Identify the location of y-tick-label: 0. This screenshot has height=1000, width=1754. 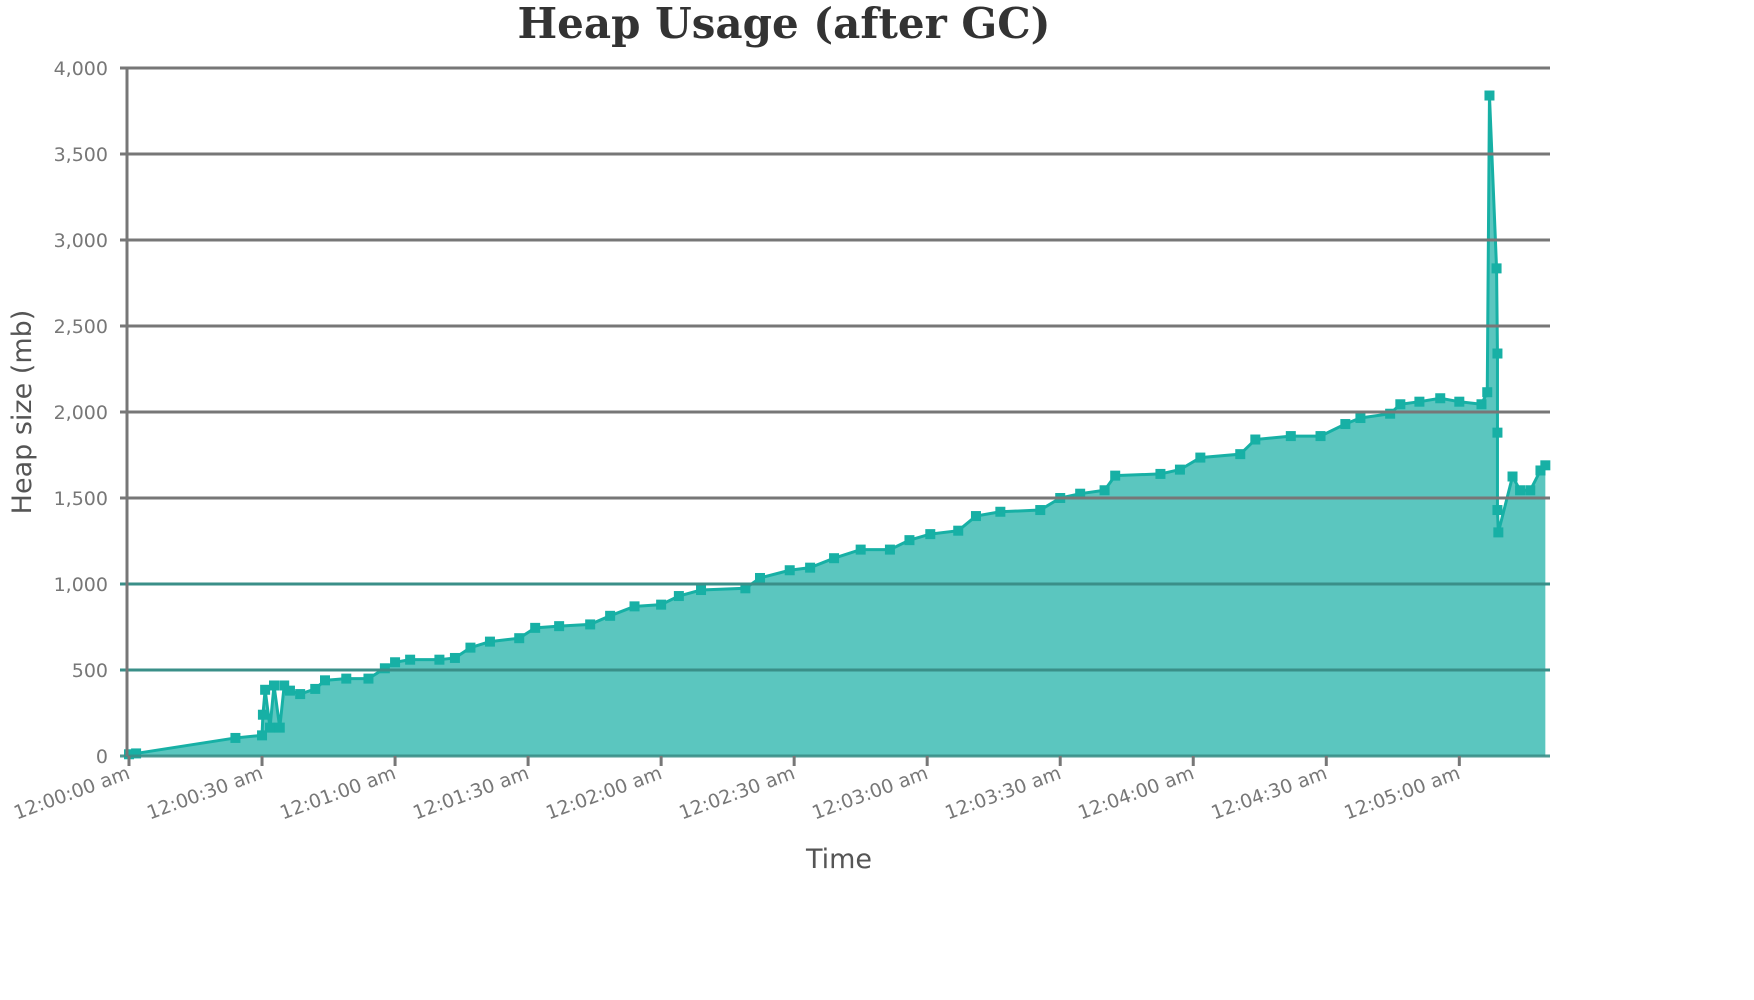
(102, 757).